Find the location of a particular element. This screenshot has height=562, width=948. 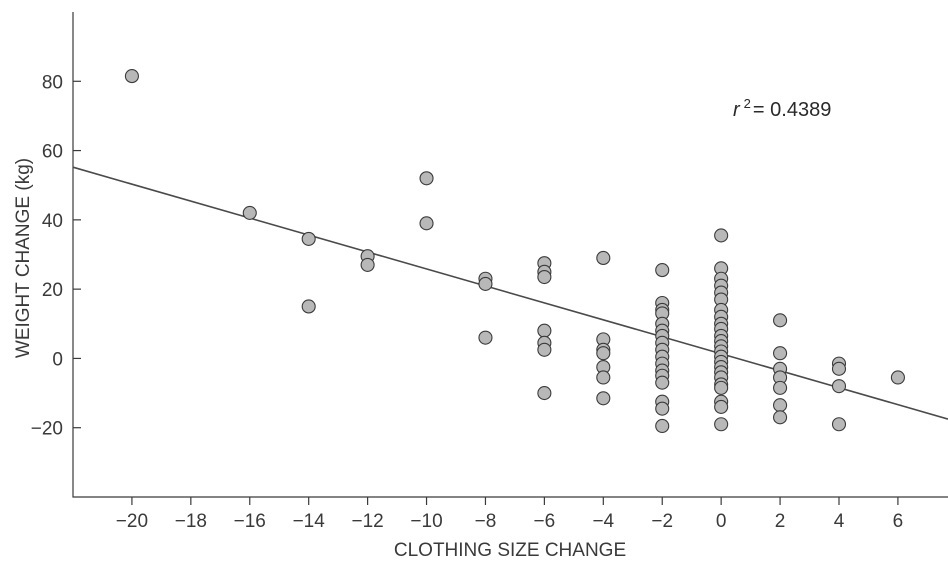

r-exponent: 2 is located at coordinates (747, 103).